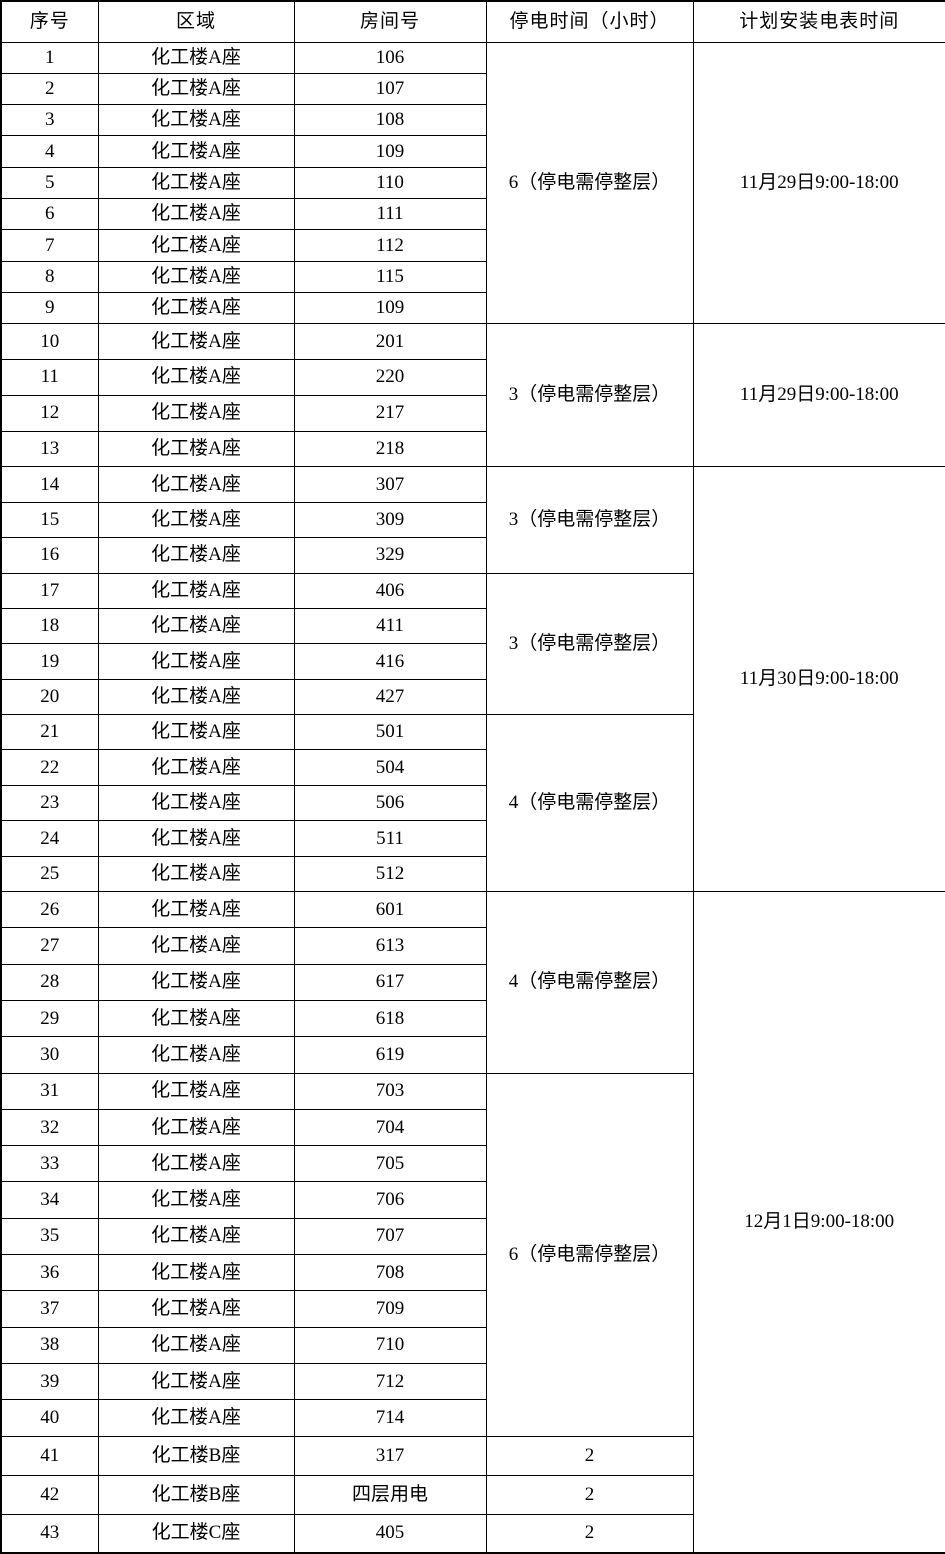 The image size is (945, 1554). What do you see at coordinates (49, 697) in the screenshot?
I see `seq-cell: 20` at bounding box center [49, 697].